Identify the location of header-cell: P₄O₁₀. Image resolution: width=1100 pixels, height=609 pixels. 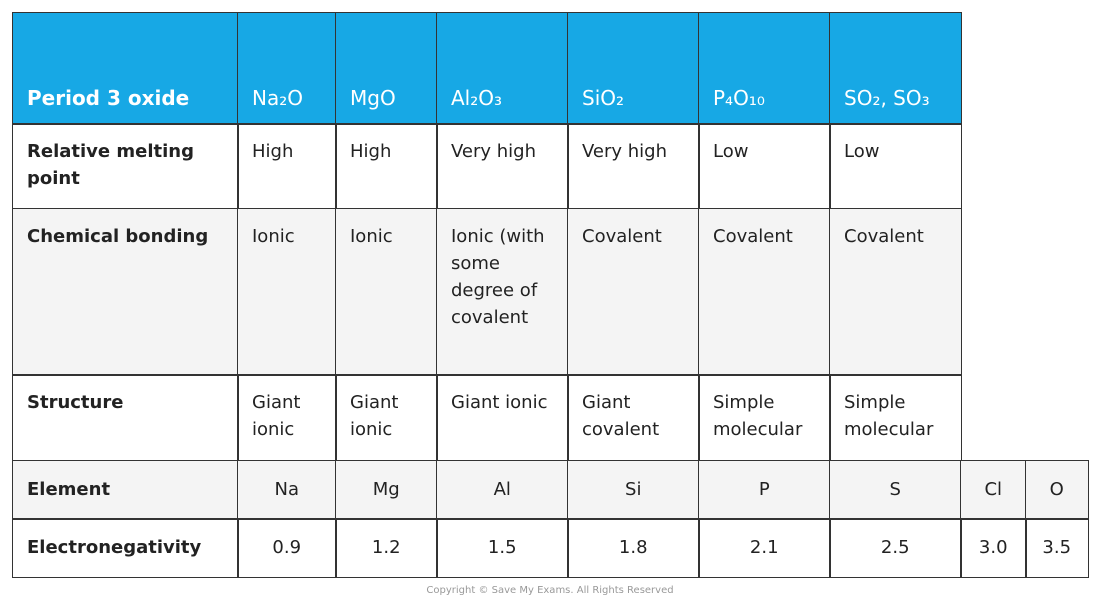
(764, 68).